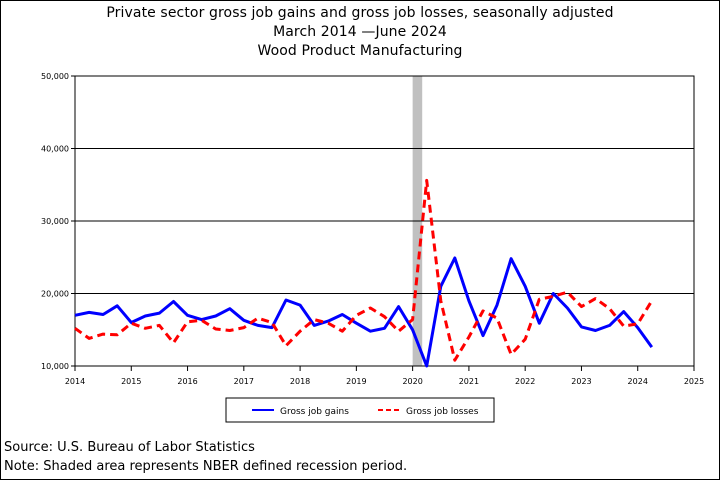 The width and height of the screenshot is (720, 480). What do you see at coordinates (525, 381) in the screenshot?
I see `x-tick-label: 2022` at bounding box center [525, 381].